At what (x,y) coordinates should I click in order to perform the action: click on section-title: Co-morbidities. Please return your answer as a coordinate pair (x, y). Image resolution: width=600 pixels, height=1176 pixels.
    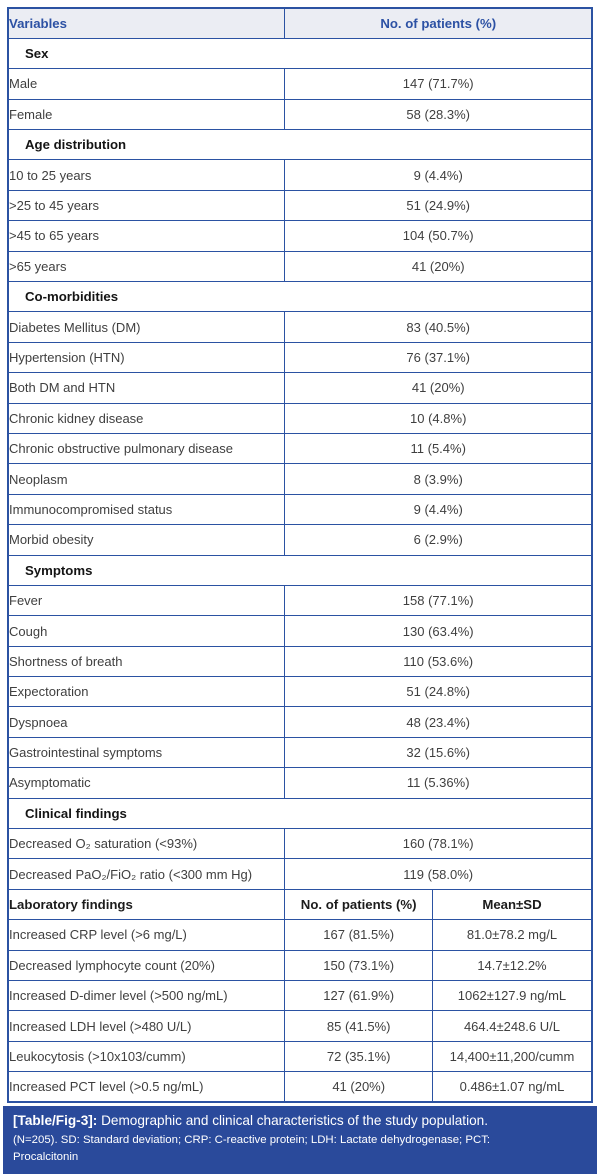
    Looking at the image, I should click on (300, 297).